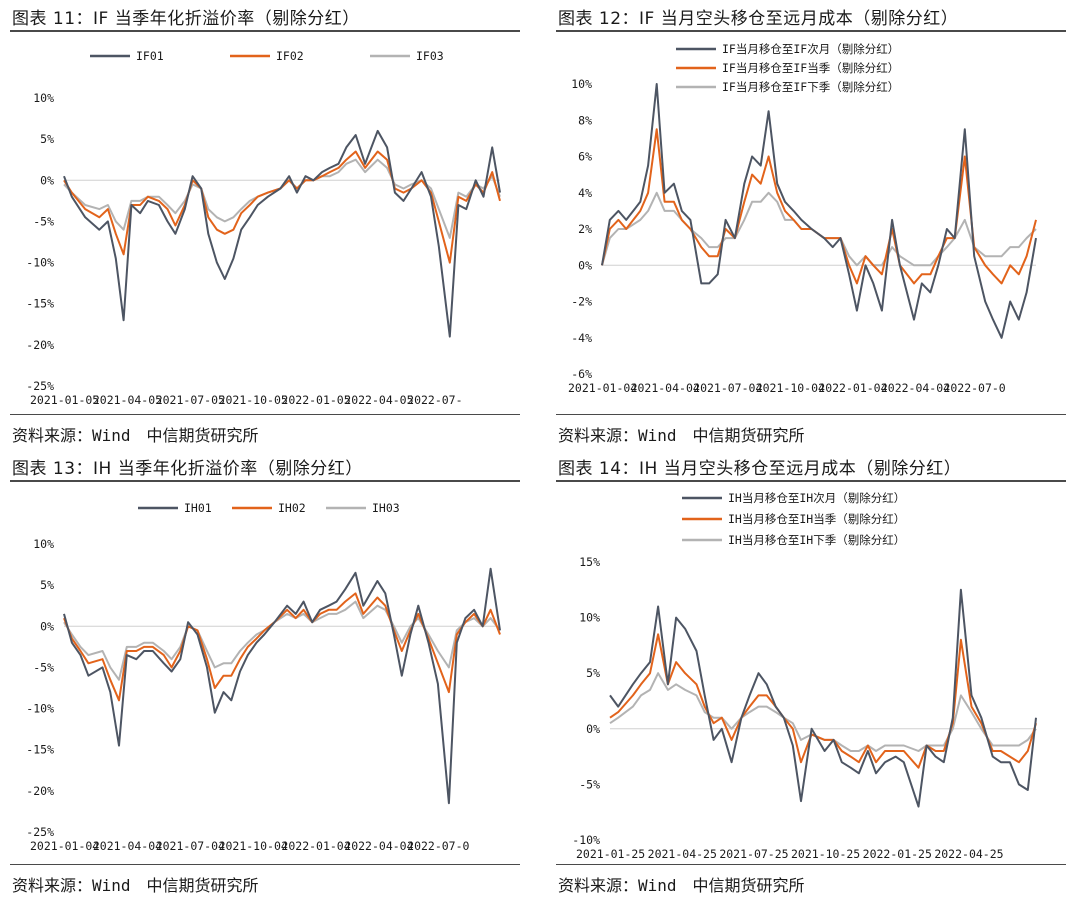 The image size is (1080, 904). What do you see at coordinates (968, 854) in the screenshot?
I see `x-tick-label: 2022-04-25` at bounding box center [968, 854].